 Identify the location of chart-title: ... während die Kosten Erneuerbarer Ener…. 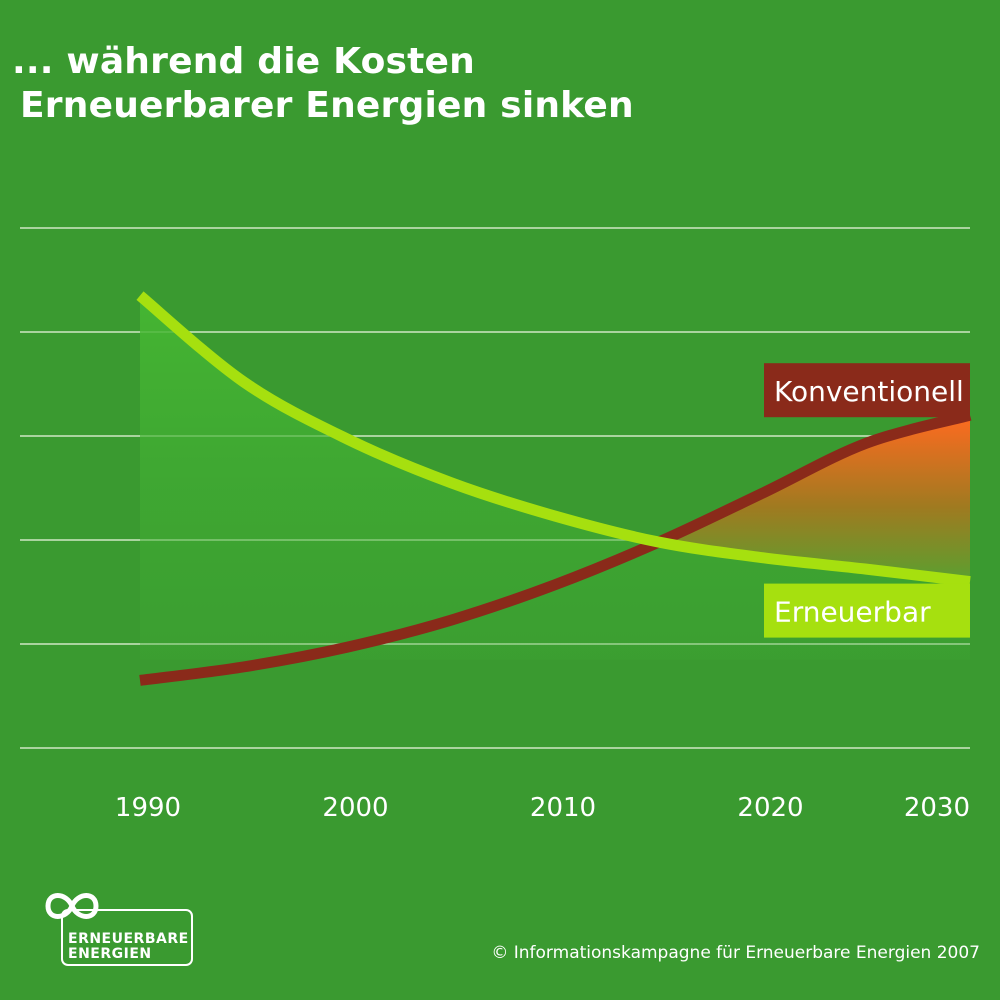
(323, 84).